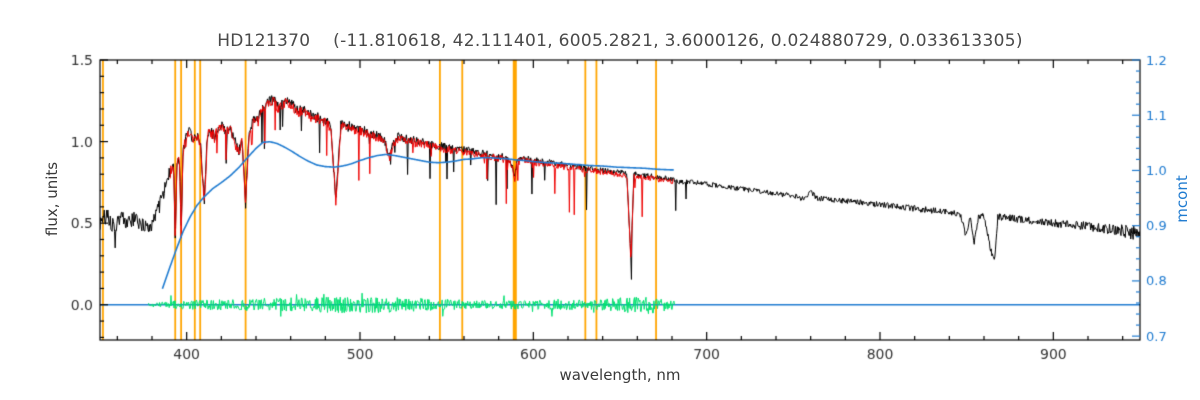  What do you see at coordinates (620, 375) in the screenshot?
I see `x-axis-label: wavelength, nm` at bounding box center [620, 375].